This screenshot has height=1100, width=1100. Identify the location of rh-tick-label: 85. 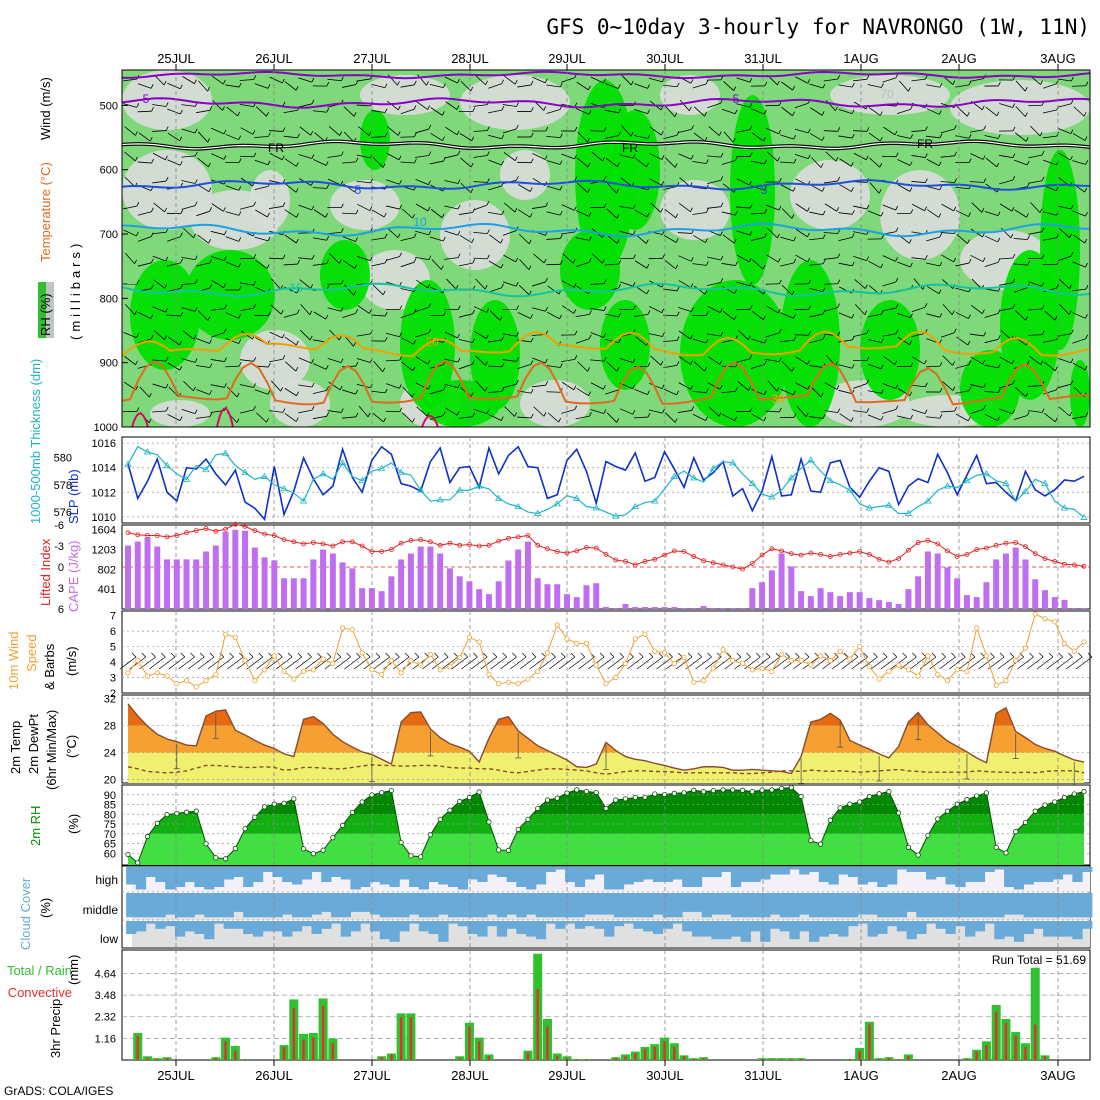
(110, 806).